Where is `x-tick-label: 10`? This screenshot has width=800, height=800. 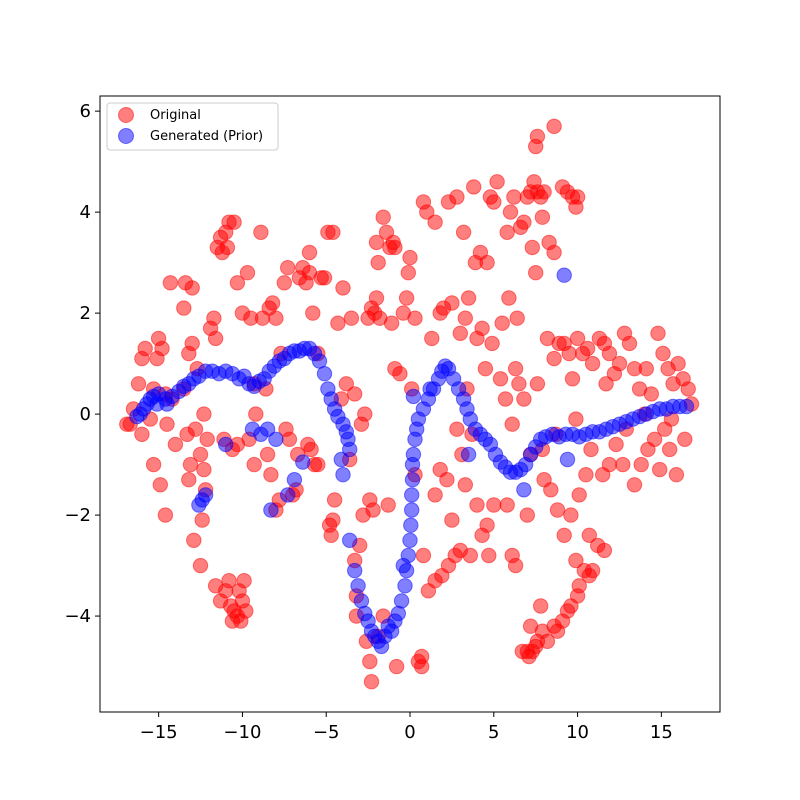
x-tick-label: 10 is located at coordinates (577, 732).